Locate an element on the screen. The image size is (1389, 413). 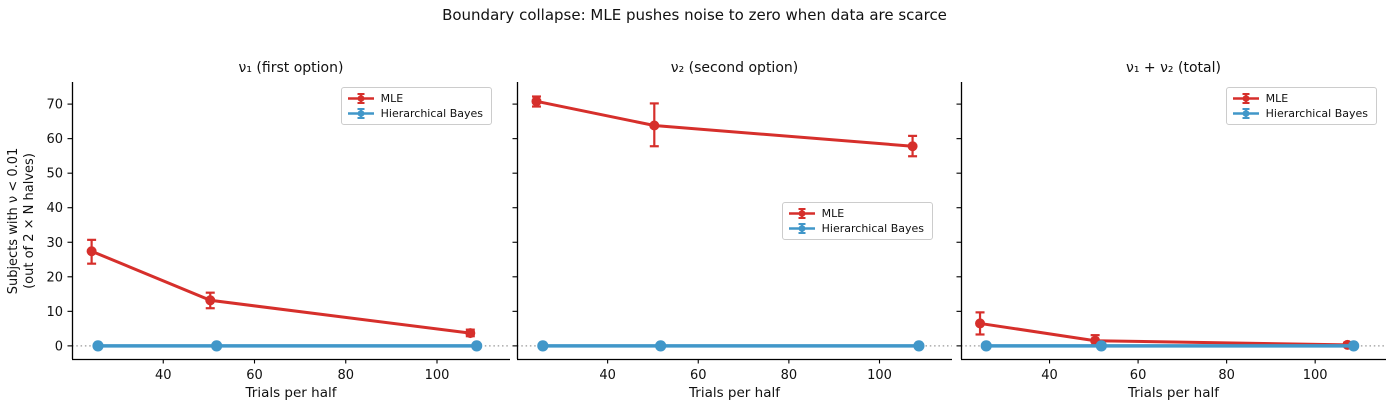
y-axis-label-line2: (out of 2 × N halves) is located at coordinates (29, 220).